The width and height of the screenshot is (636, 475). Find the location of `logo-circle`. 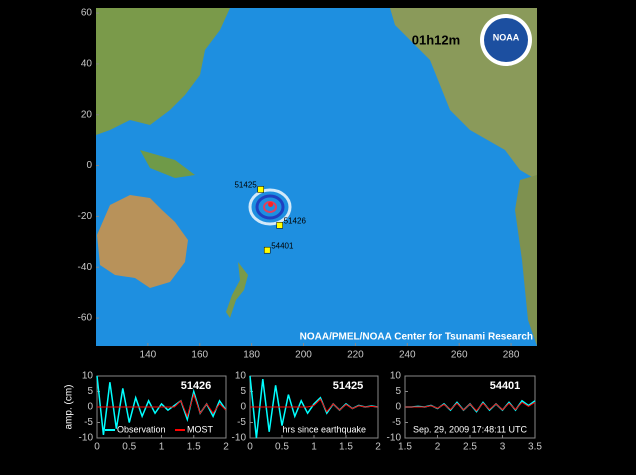

logo-circle is located at coordinates (506, 40).